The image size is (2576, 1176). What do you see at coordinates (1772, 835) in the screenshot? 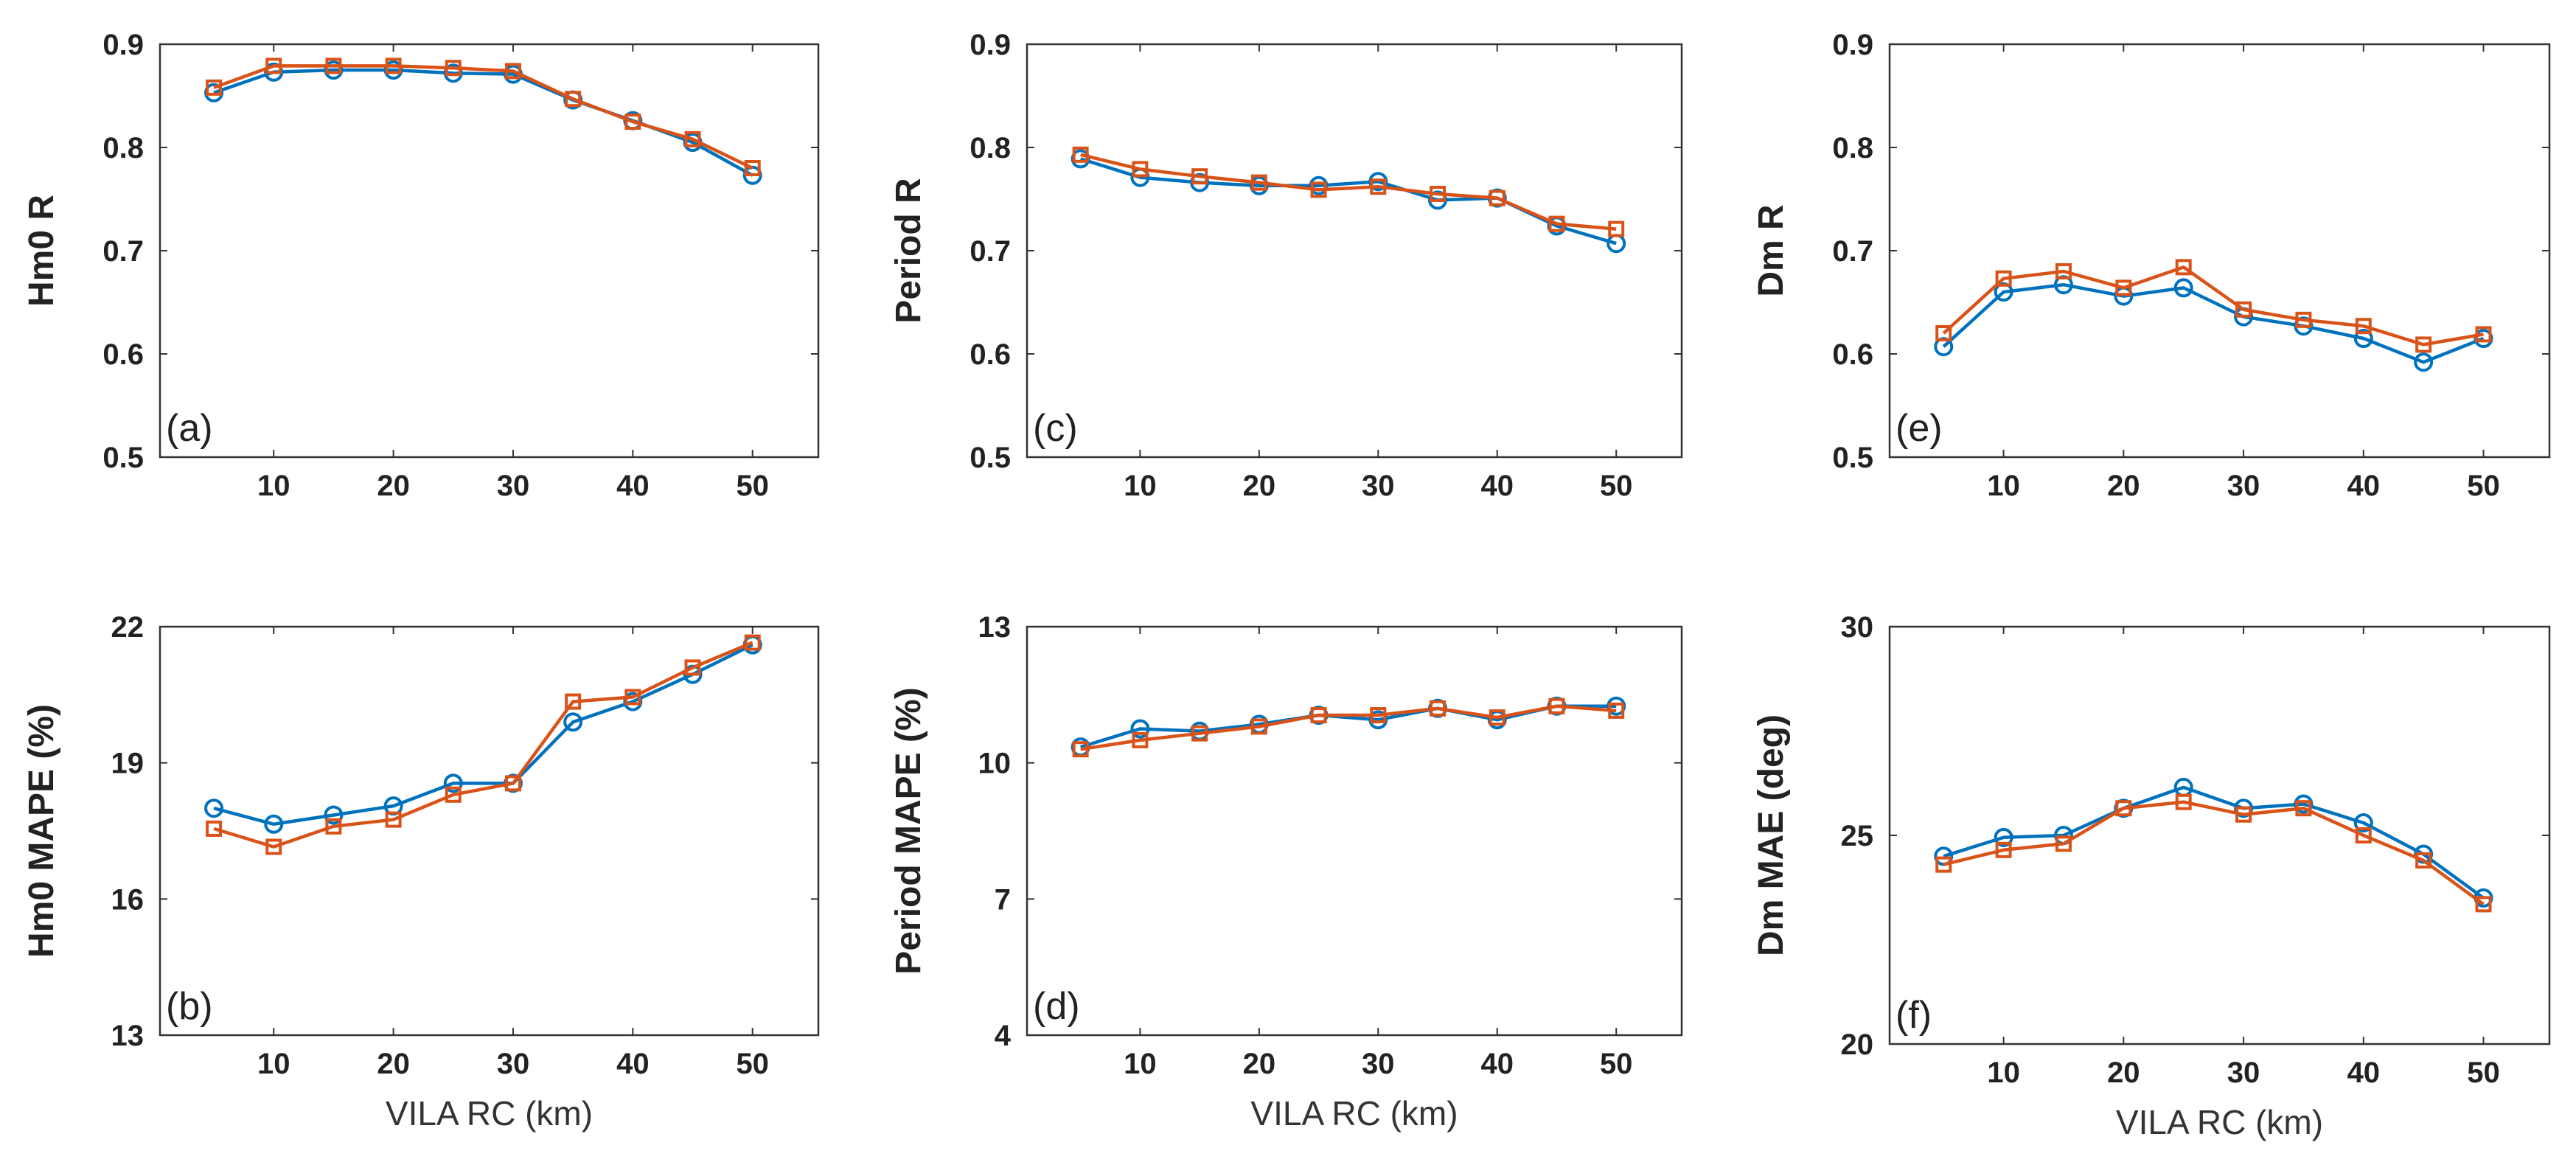
I see `y-axis-label: Dm MAE (deg)` at bounding box center [1772, 835].